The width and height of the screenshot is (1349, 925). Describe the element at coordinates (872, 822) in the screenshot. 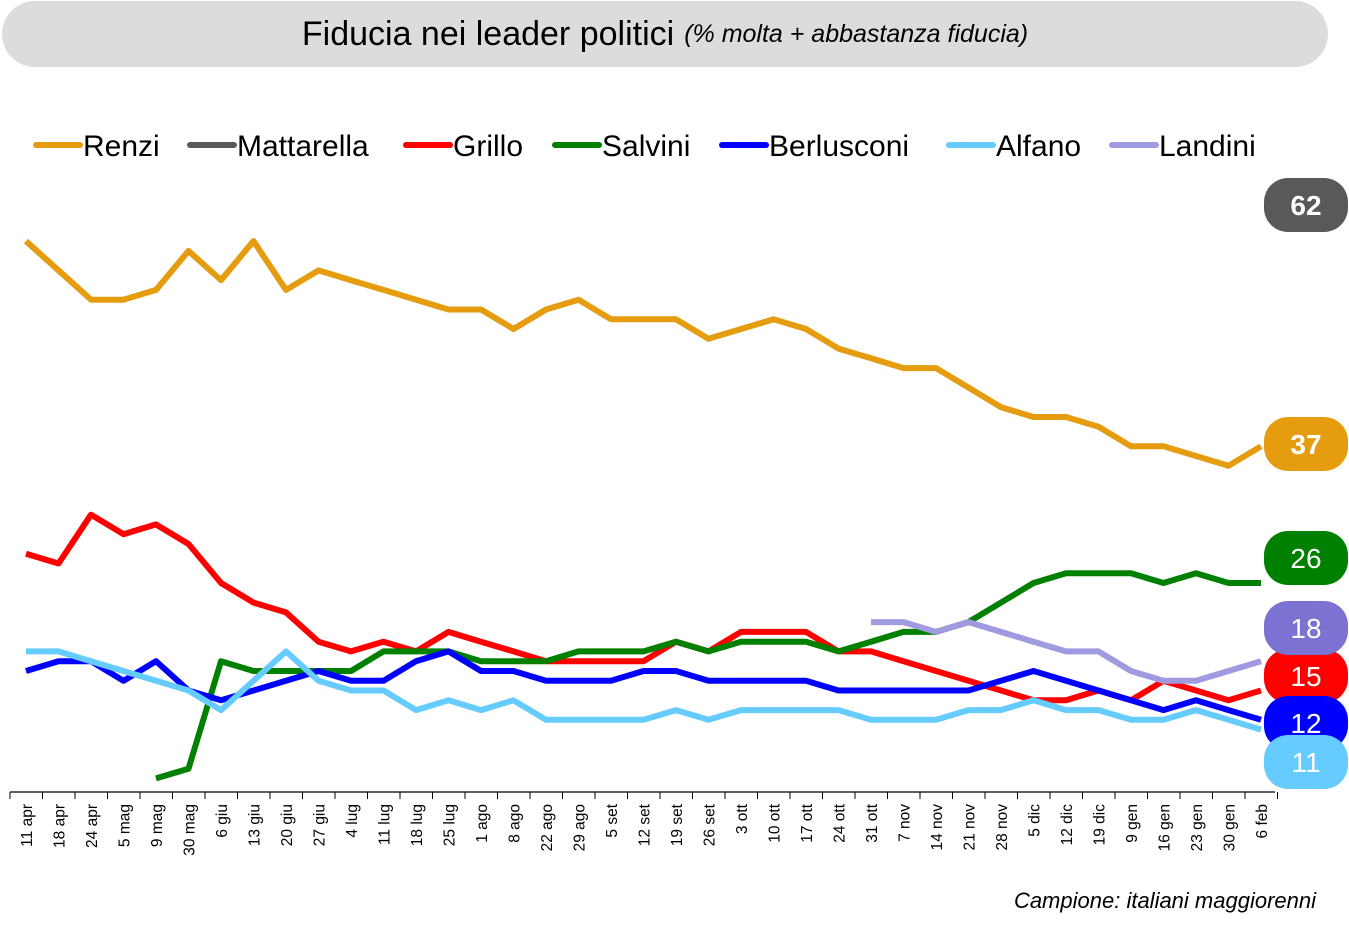

I see `x-tick-label: 31 ott` at that location.